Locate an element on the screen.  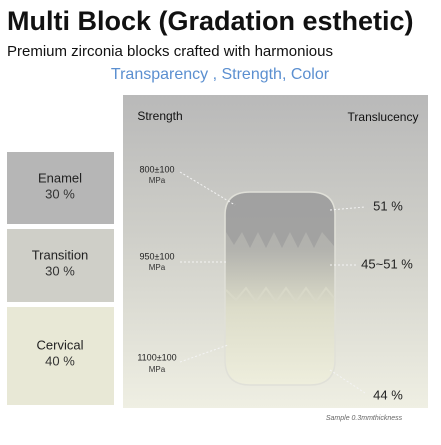
layer-name: Cervical is located at coordinates (60, 344).